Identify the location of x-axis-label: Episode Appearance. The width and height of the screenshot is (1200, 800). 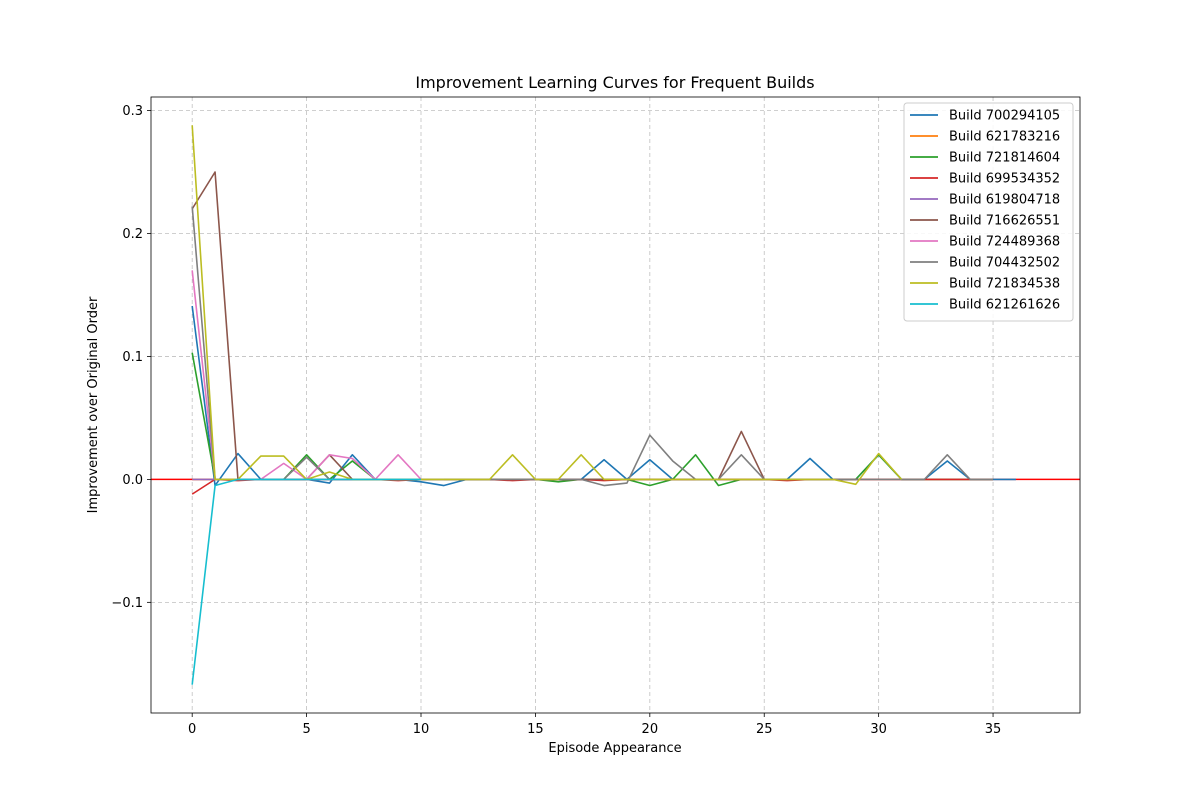
(614, 748).